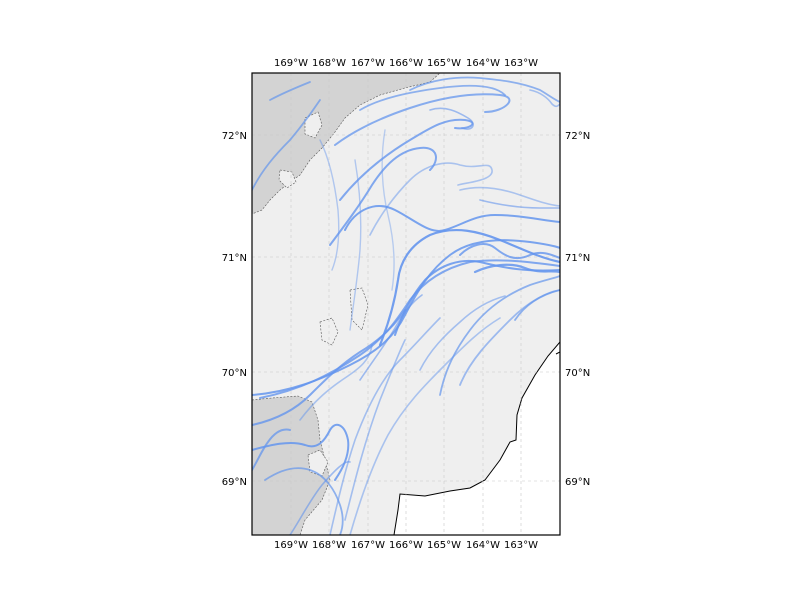 This screenshot has width=792, height=612. I want to click on land-northwest, so click(346, 144).